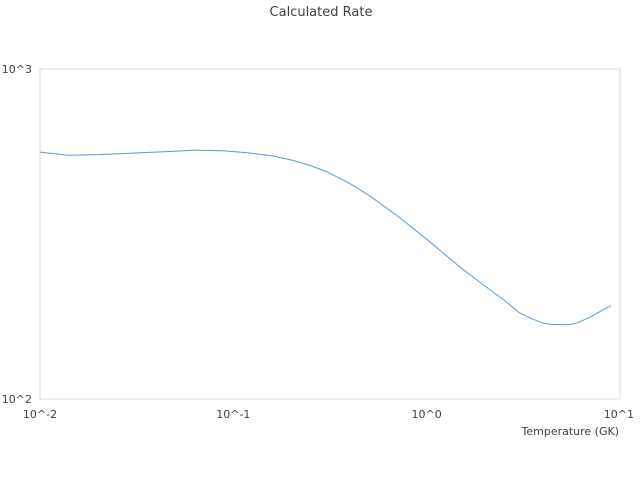 Image resolution: width=640 pixels, height=480 pixels. What do you see at coordinates (40, 414) in the screenshot?
I see `x-tick-label: 10^-2` at bounding box center [40, 414].